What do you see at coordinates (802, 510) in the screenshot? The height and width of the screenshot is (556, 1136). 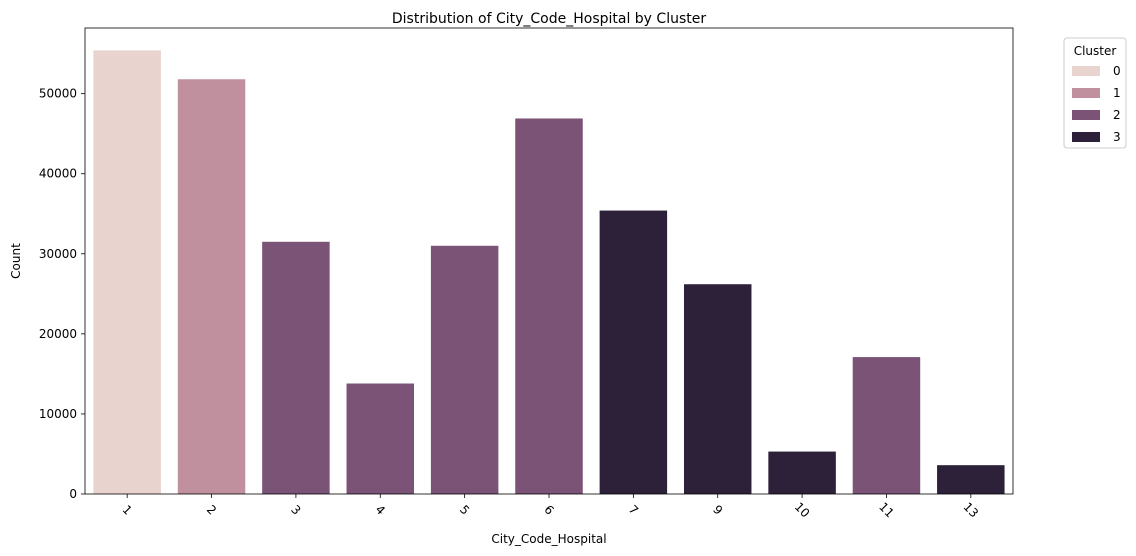 I see `x-tick-label: 10` at bounding box center [802, 510].